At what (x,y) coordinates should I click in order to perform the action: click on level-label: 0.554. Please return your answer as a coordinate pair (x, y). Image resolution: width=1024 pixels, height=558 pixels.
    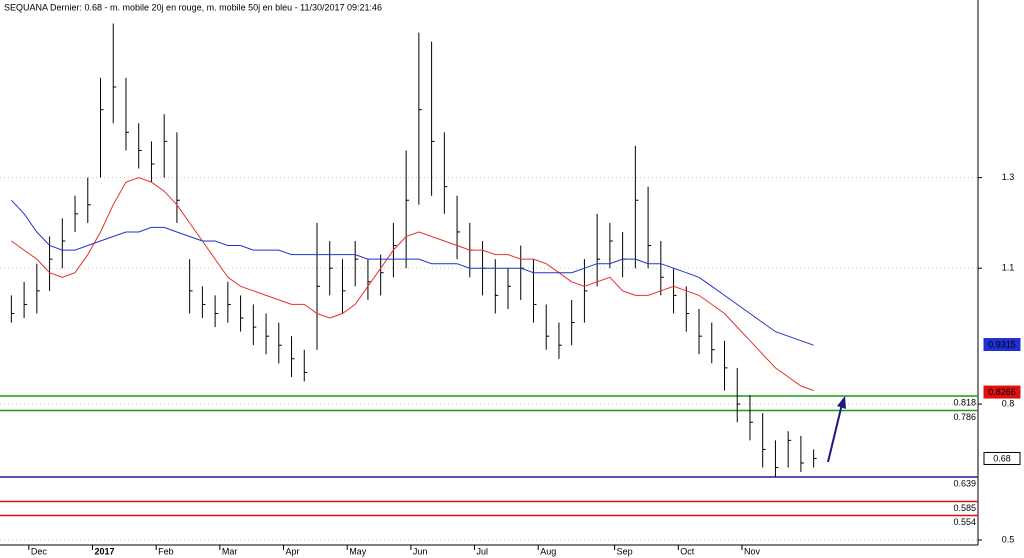
    Looking at the image, I should click on (964, 522).